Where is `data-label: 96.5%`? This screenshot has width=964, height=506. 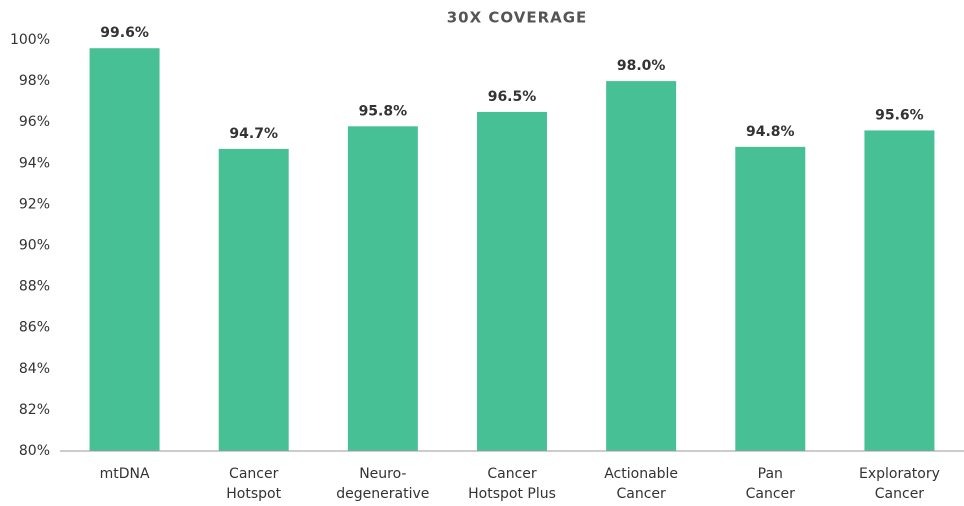
data-label: 96.5% is located at coordinates (512, 97).